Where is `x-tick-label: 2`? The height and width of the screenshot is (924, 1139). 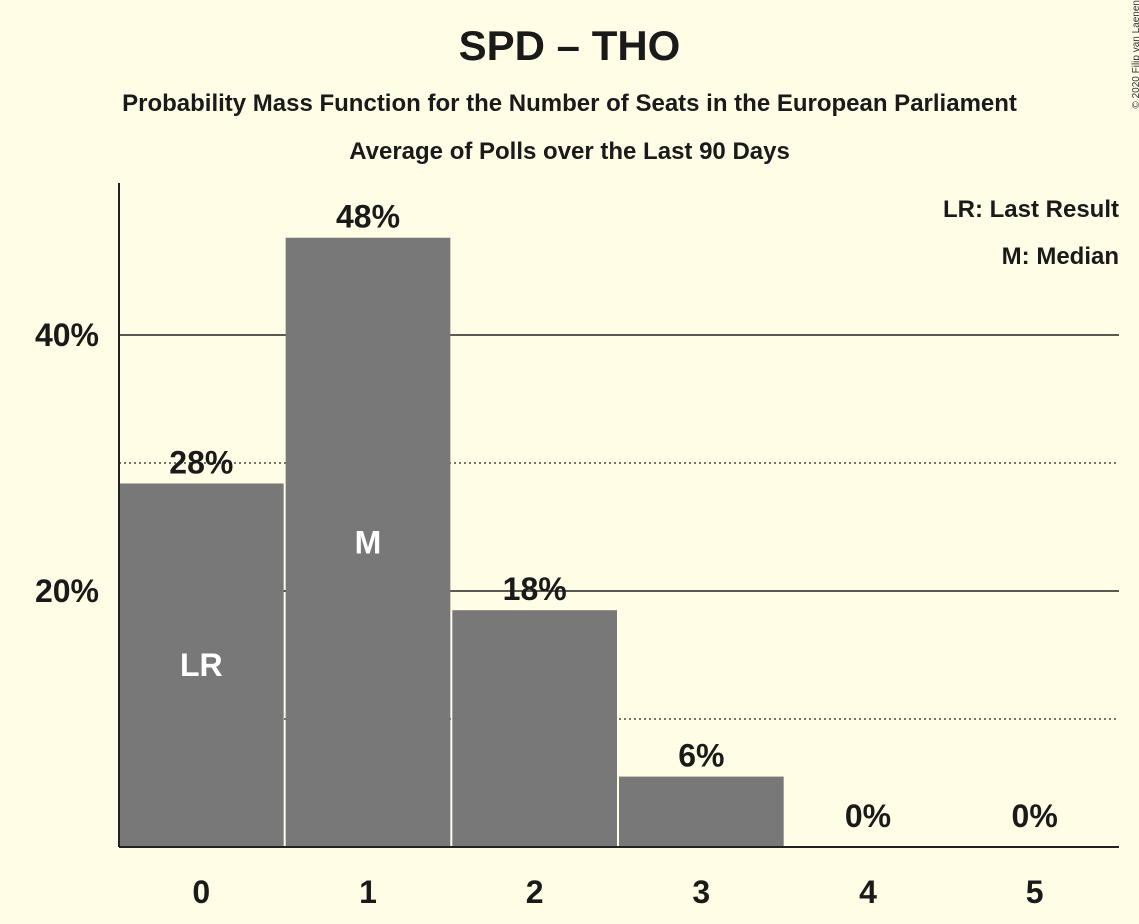 x-tick-label: 2 is located at coordinates (535, 892).